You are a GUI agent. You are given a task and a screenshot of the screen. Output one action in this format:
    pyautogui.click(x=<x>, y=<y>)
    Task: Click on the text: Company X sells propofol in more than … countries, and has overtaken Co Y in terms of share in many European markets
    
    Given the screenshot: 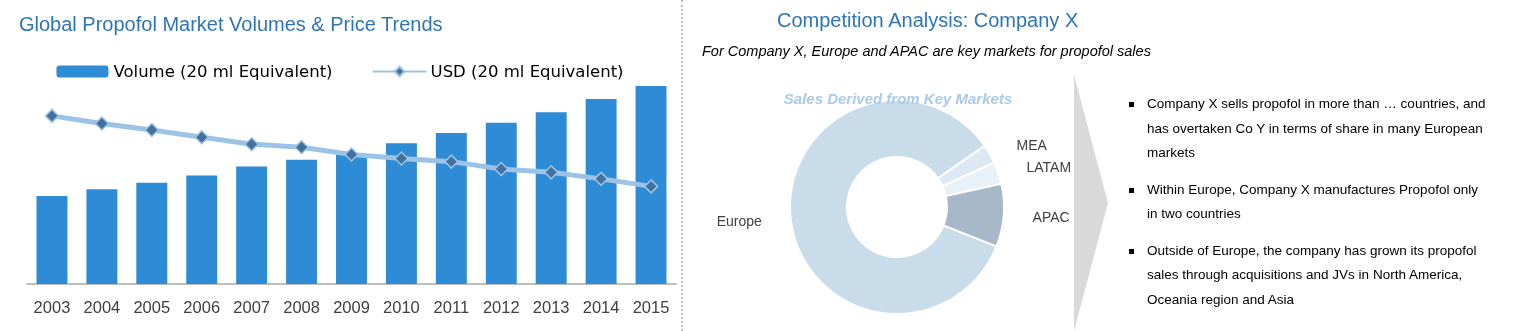 What is the action you would take?
    pyautogui.click(x=1316, y=128)
    